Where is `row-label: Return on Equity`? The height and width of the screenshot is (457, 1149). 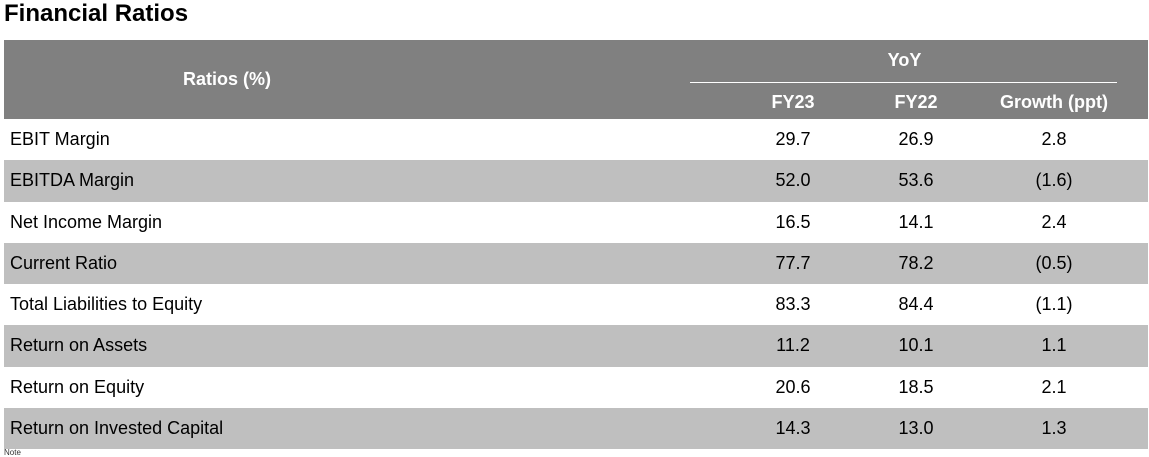
row-label: Return on Equity is located at coordinates (77, 386).